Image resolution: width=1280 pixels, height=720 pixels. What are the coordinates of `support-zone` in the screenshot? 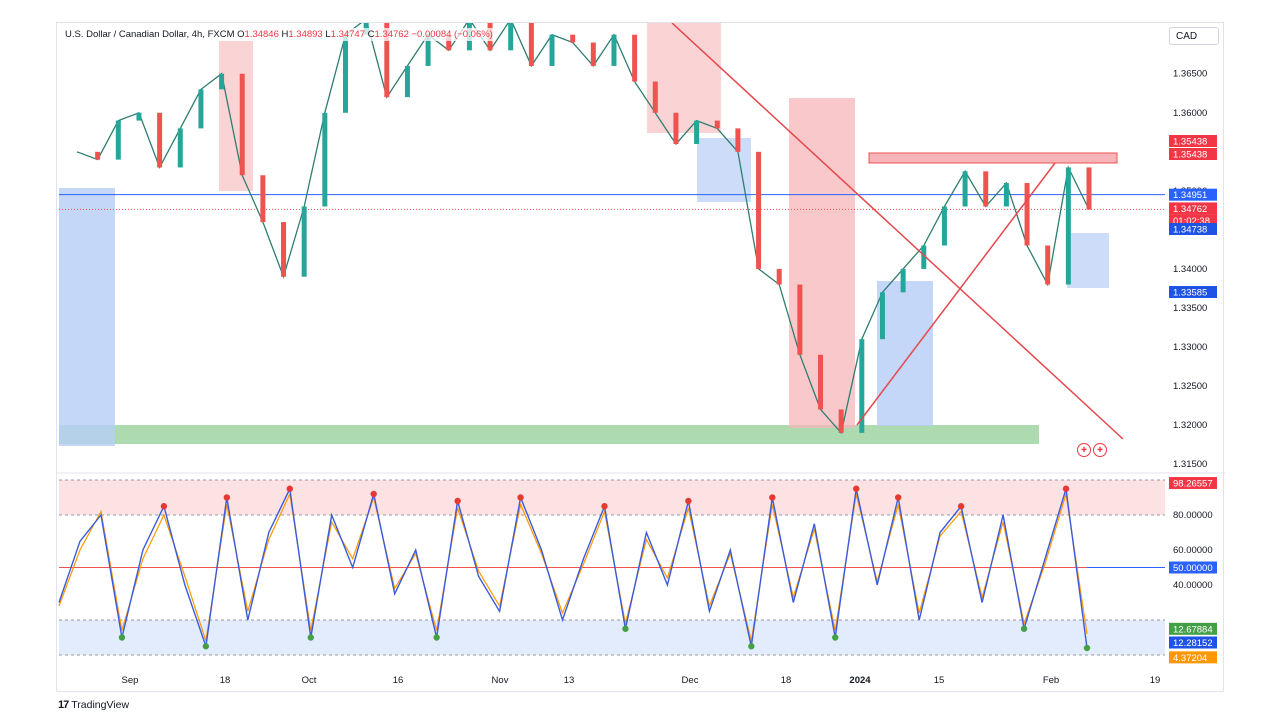 It's located at (549, 434).